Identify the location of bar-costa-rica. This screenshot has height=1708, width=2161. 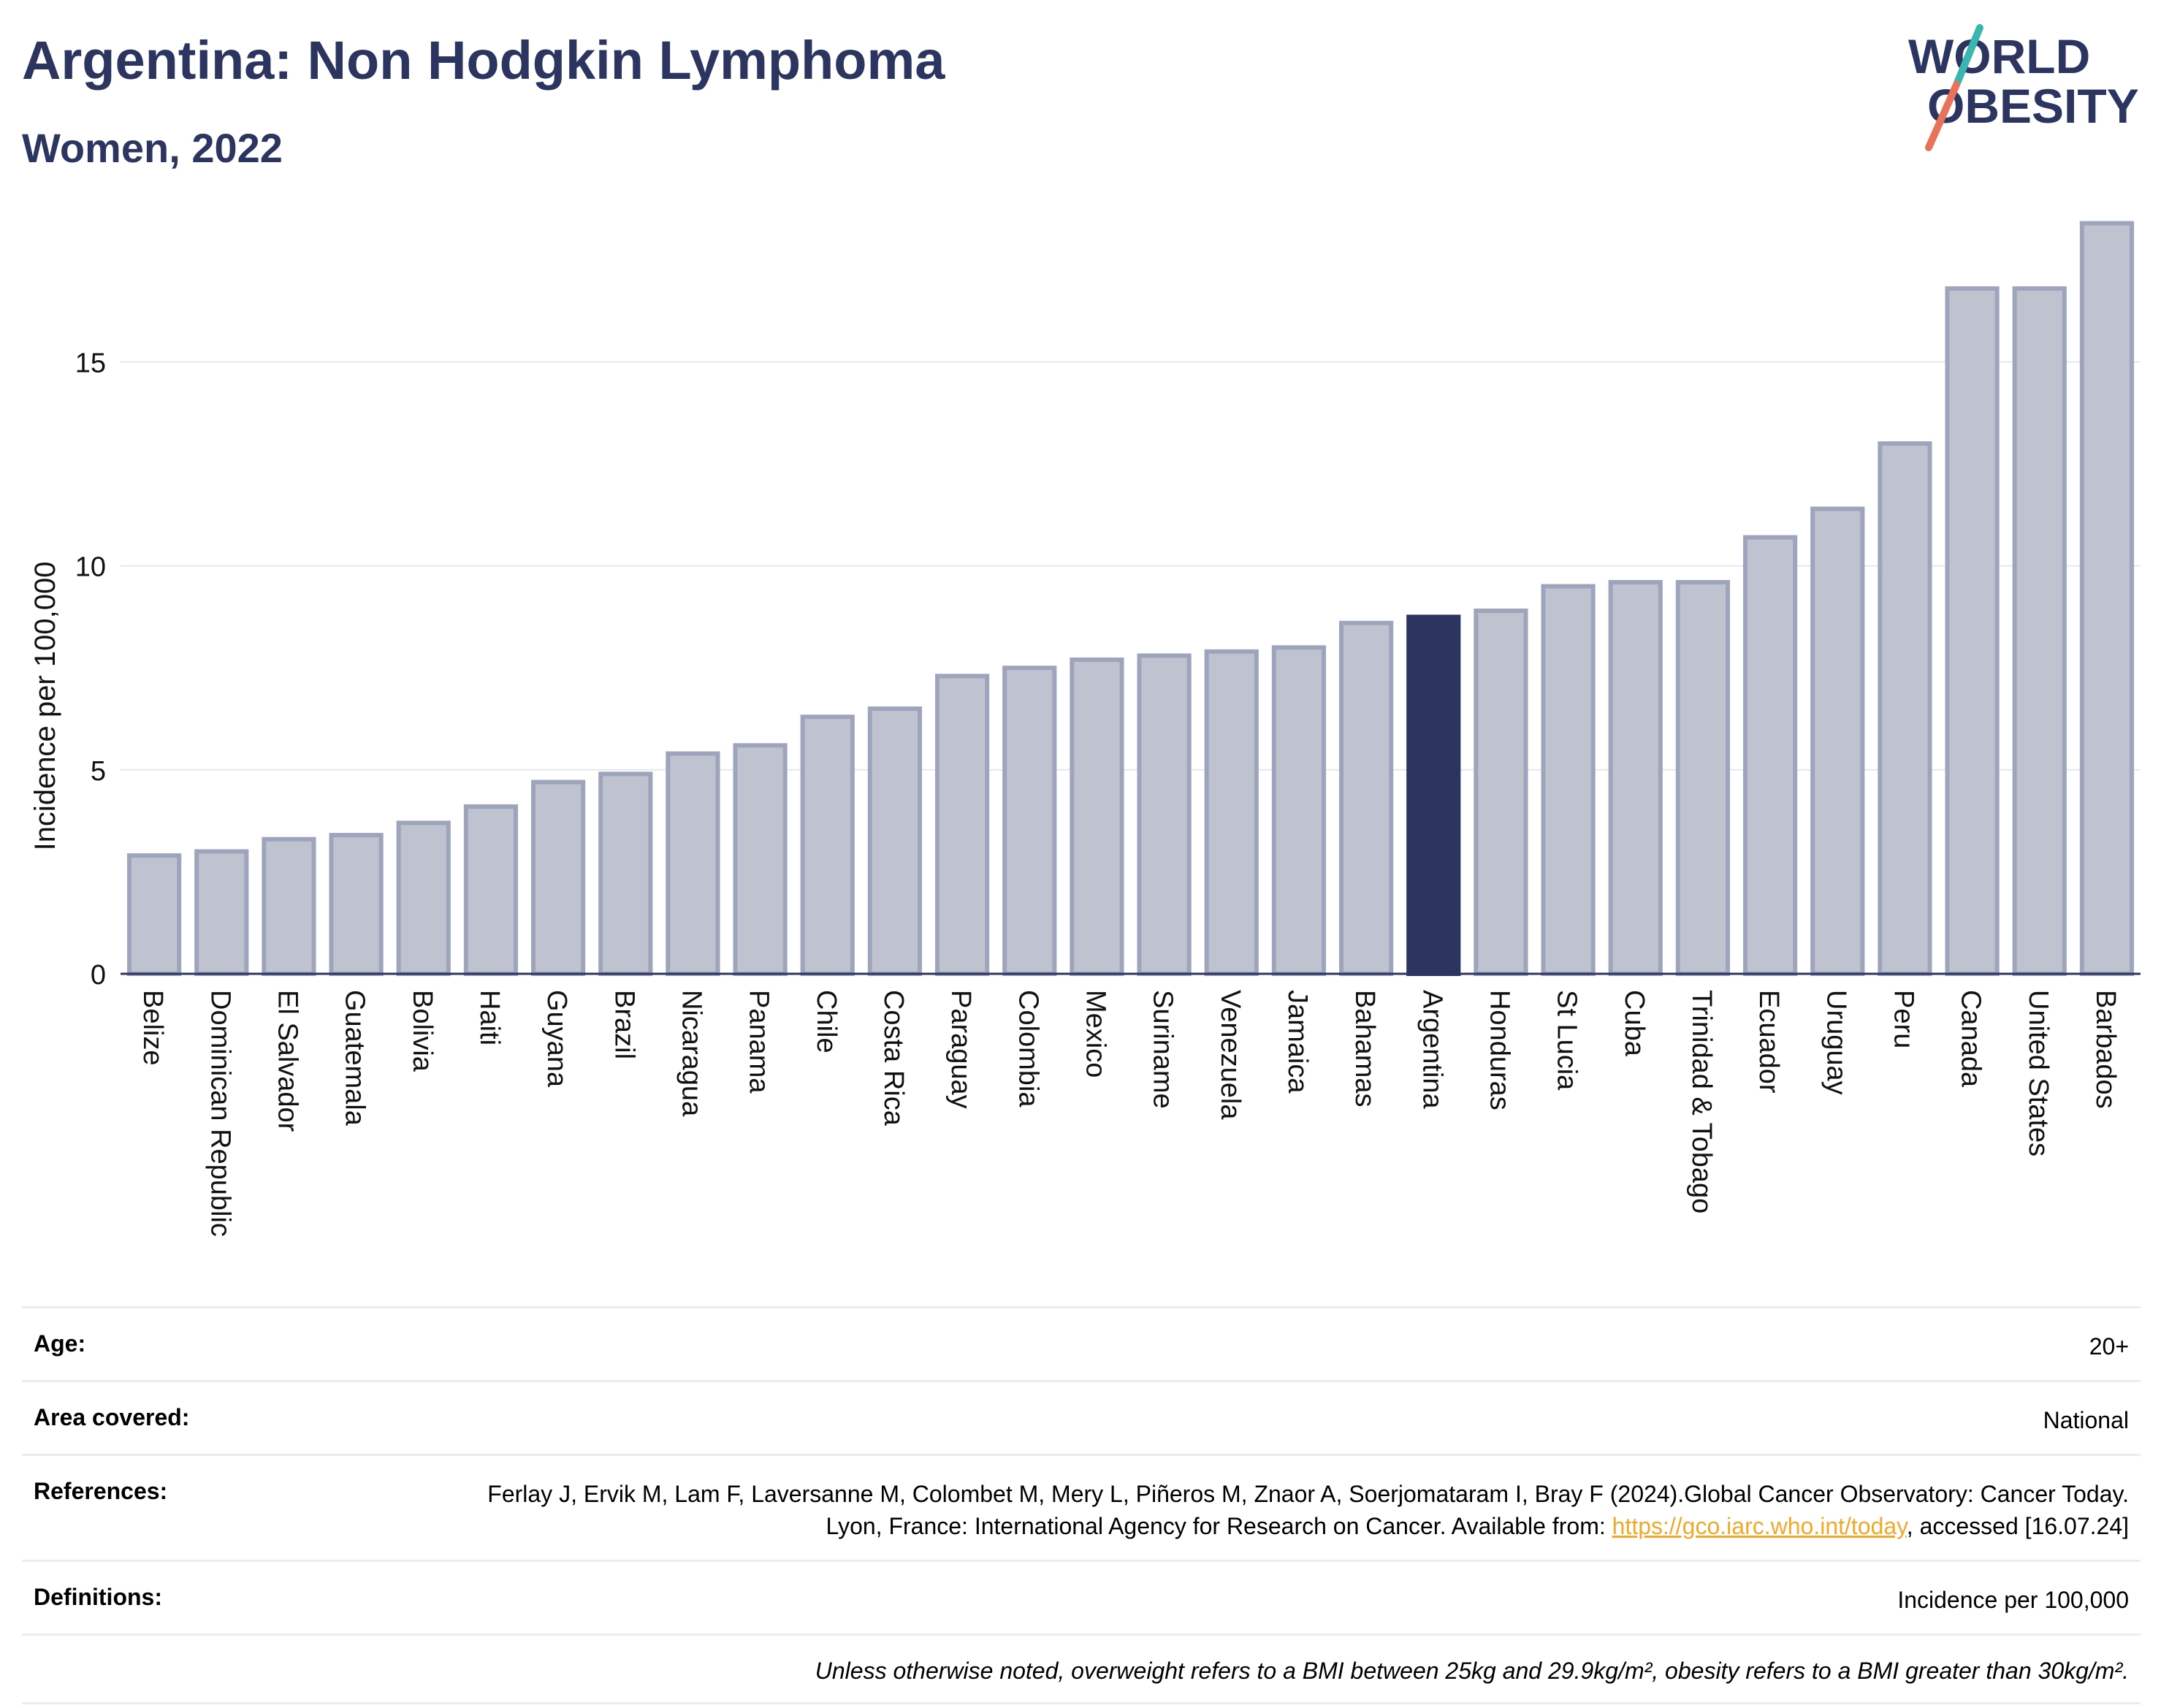
(895, 842).